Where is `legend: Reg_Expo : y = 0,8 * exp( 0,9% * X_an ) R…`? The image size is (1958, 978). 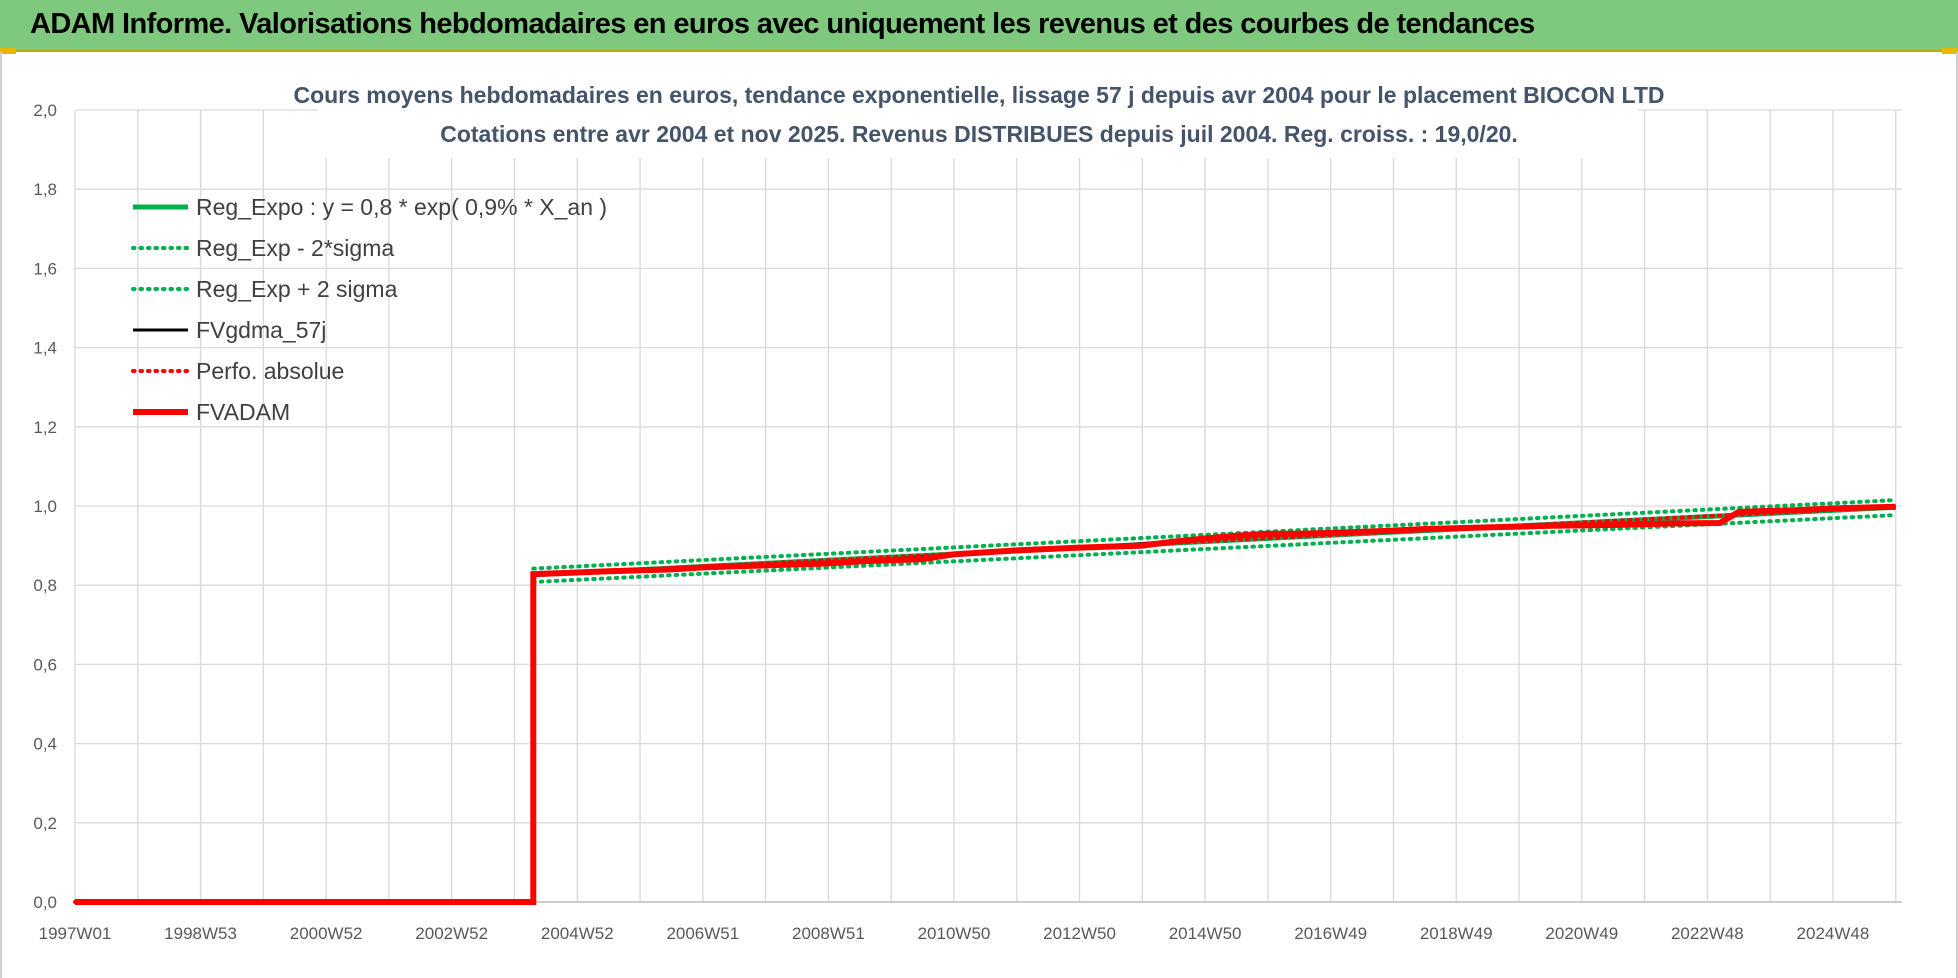 legend: Reg_Expo : y = 0,8 * exp( 0,9% * X_an ) R… is located at coordinates (369, 309).